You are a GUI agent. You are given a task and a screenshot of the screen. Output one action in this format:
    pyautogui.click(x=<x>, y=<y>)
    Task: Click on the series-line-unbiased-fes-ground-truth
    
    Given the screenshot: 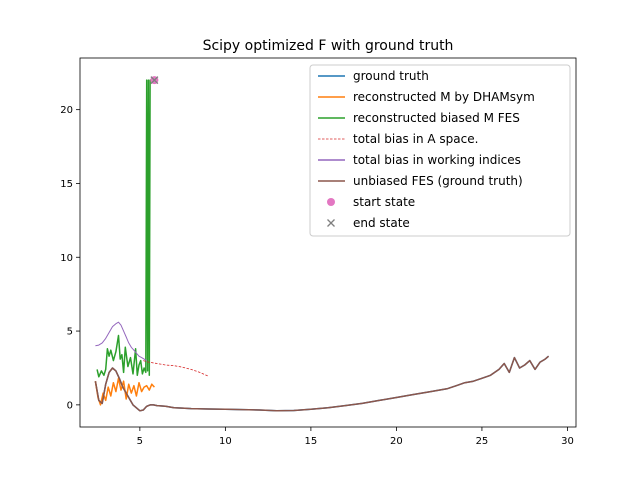 What is the action you would take?
    pyautogui.click(x=322, y=383)
    